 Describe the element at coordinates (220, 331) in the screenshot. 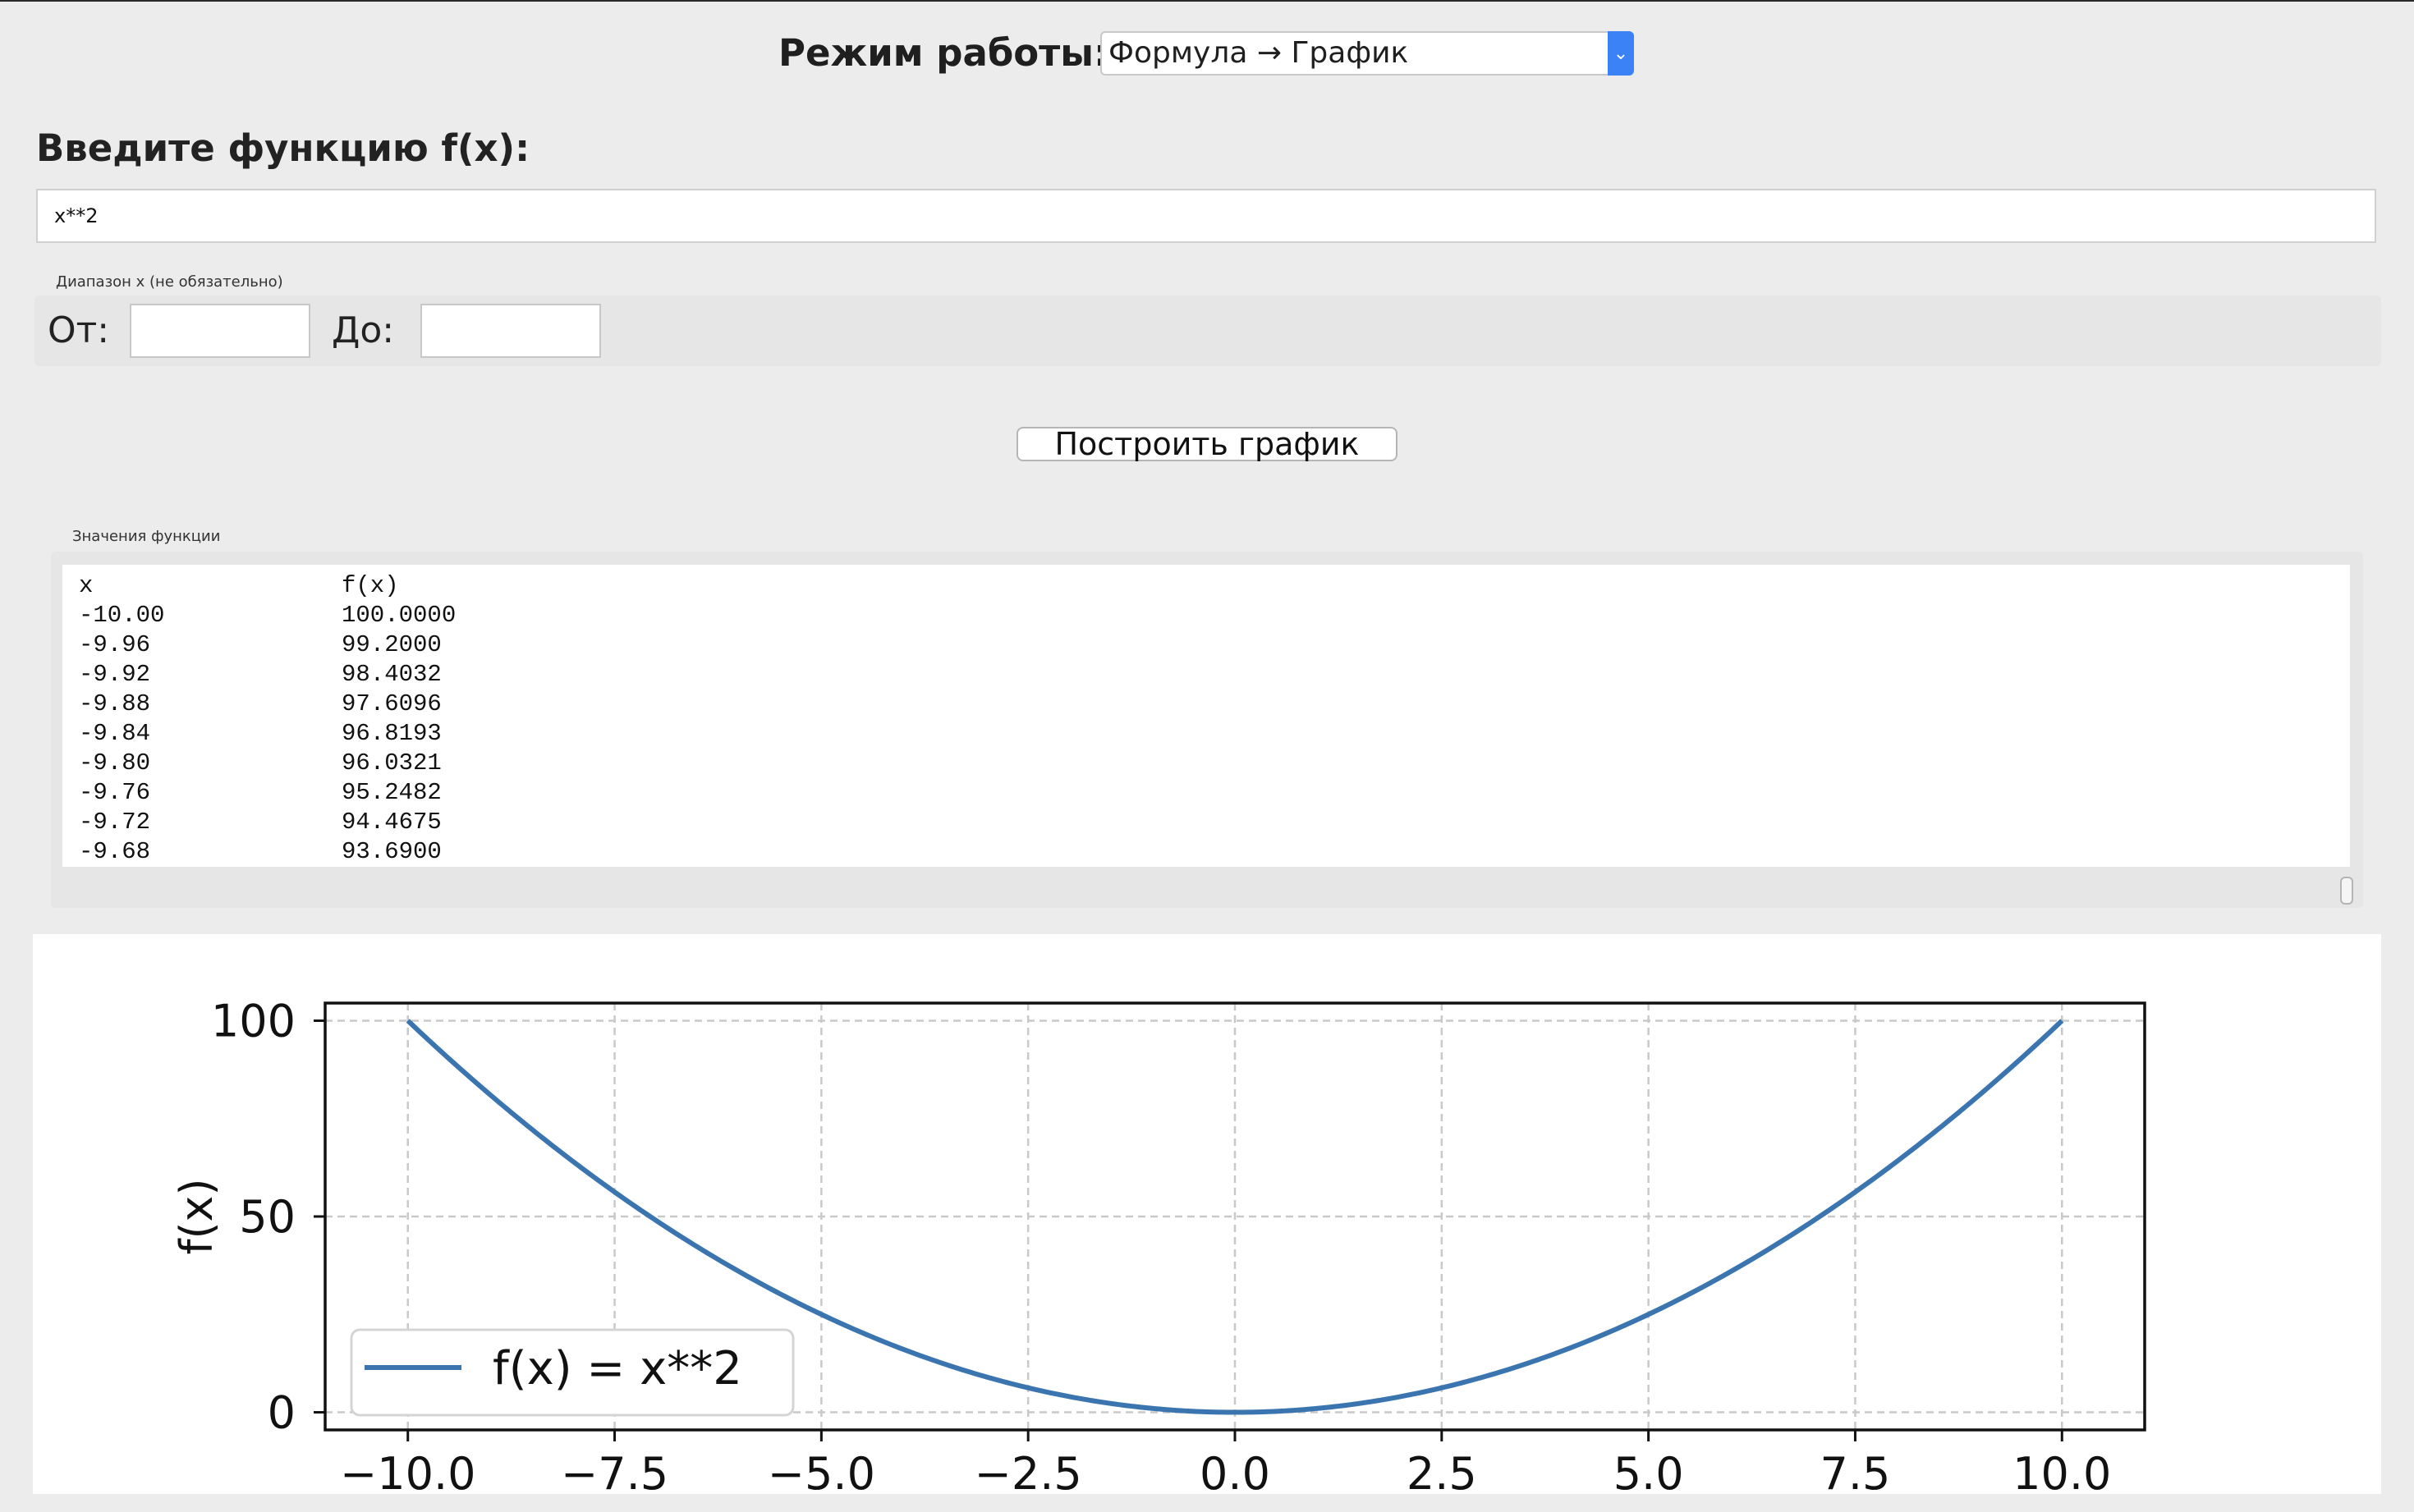

I see `range-from-input` at that location.